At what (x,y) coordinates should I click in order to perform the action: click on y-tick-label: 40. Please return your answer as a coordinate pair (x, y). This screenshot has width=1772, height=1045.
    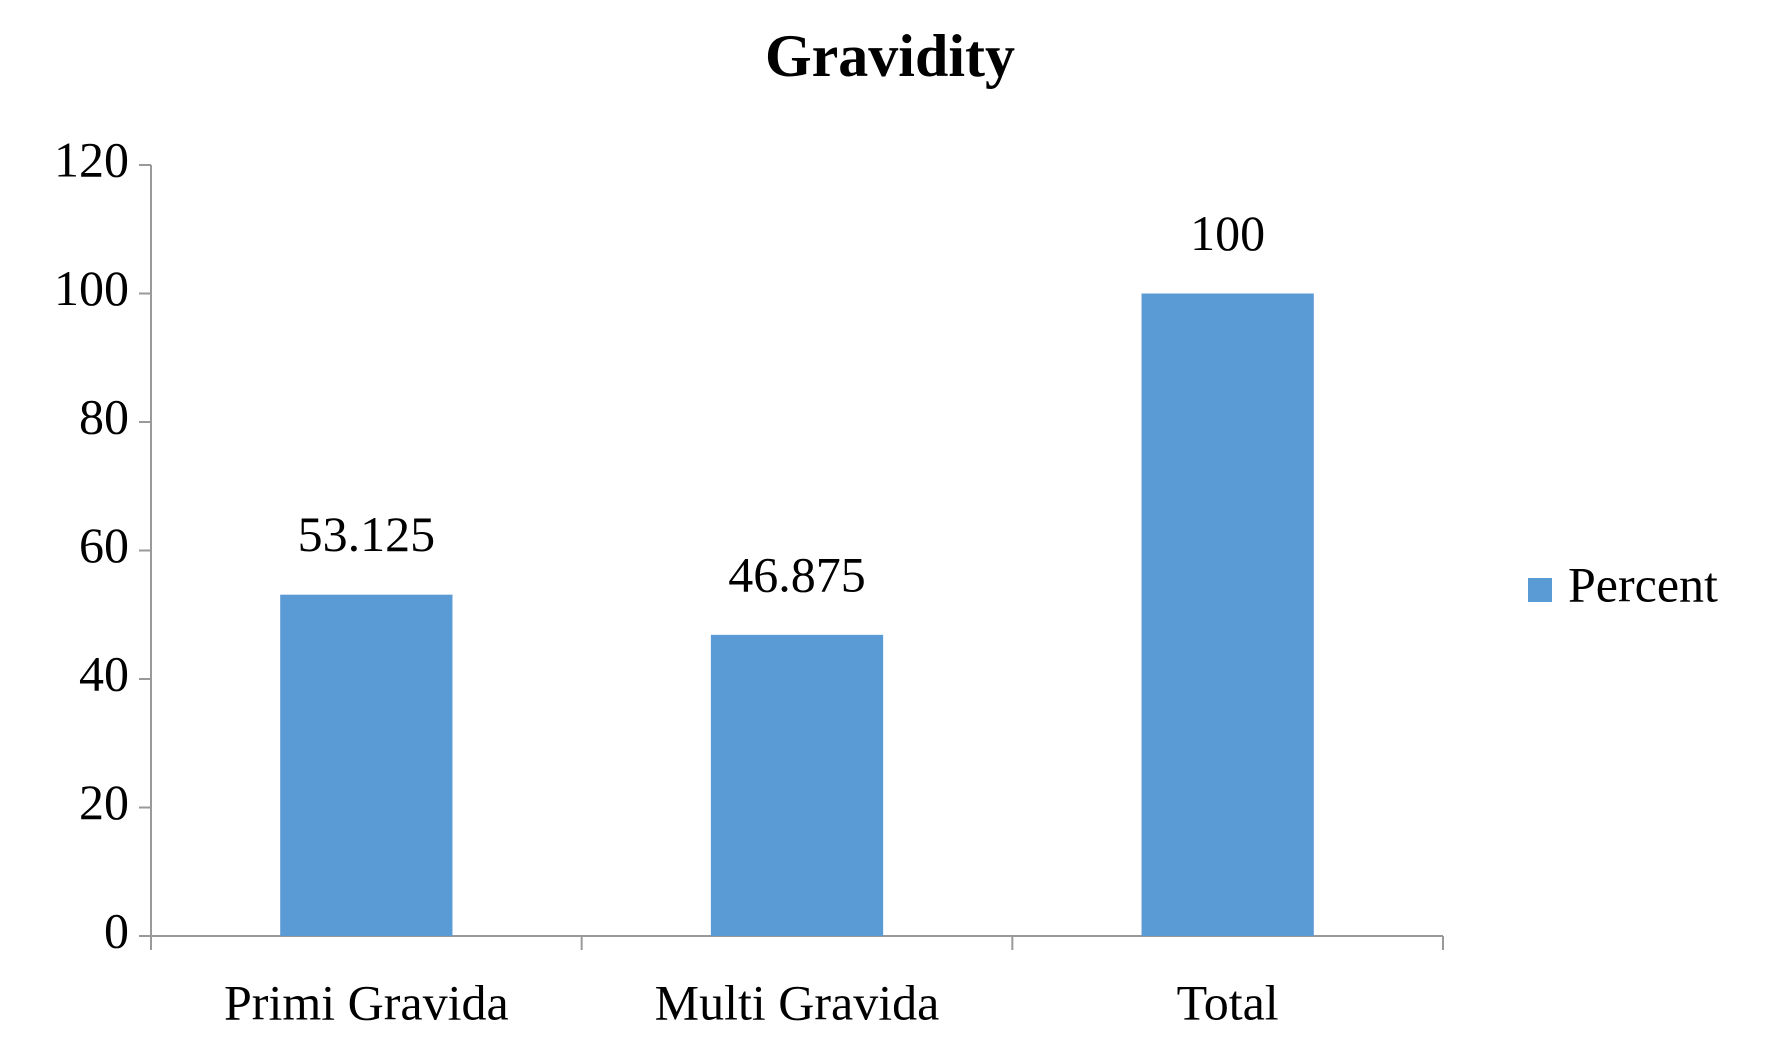
    Looking at the image, I should click on (104, 673).